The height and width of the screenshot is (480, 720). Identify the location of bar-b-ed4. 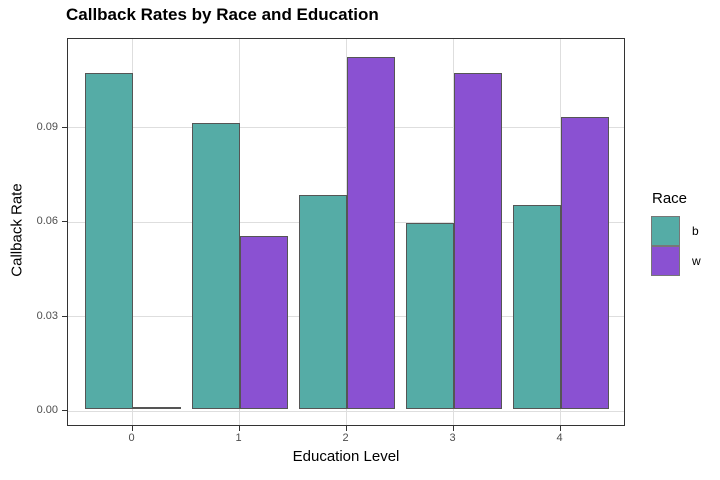
(536, 306).